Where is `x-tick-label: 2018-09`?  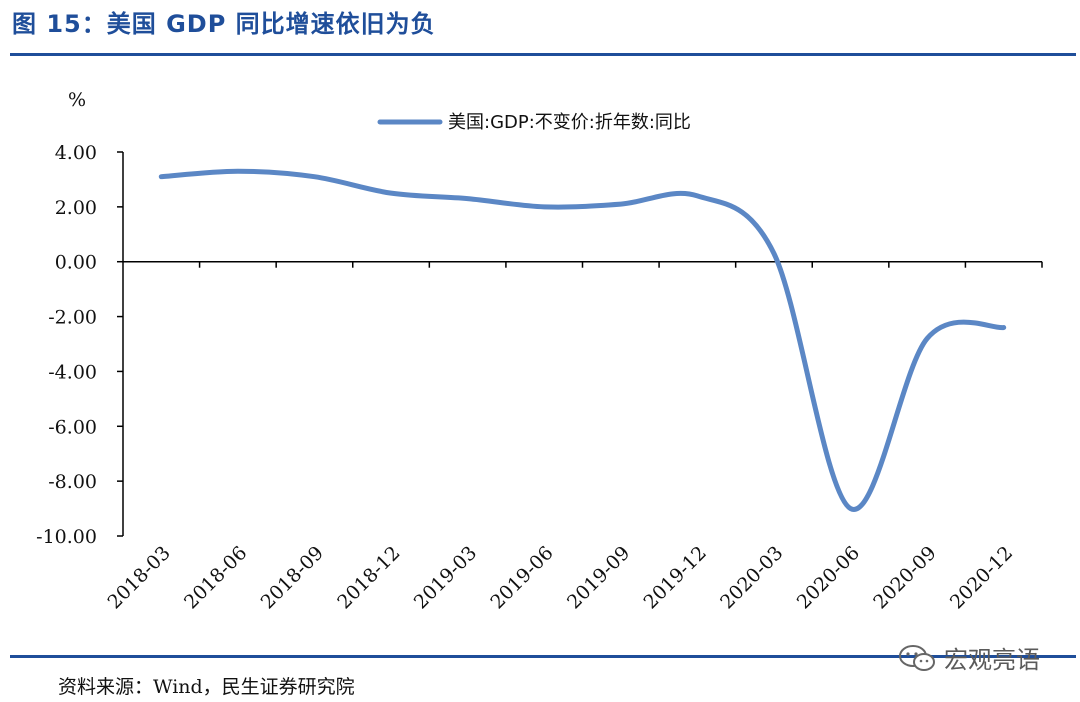 x-tick-label: 2018-09 is located at coordinates (292, 577).